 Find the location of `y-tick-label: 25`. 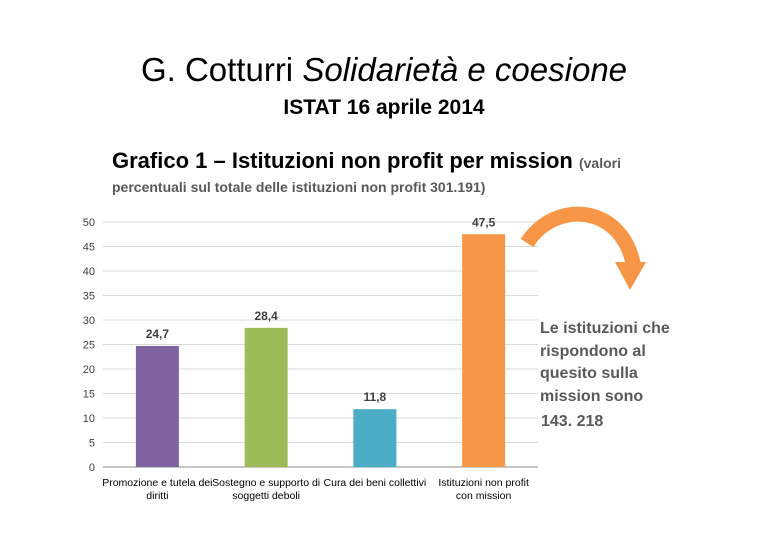

y-tick-label: 25 is located at coordinates (89, 346).